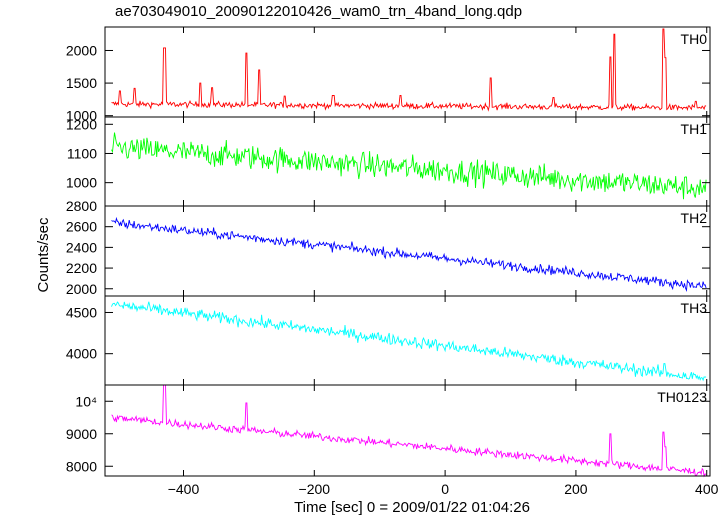 This screenshot has height=516, width=723. I want to click on y-tick-label: 2400, so click(81, 247).